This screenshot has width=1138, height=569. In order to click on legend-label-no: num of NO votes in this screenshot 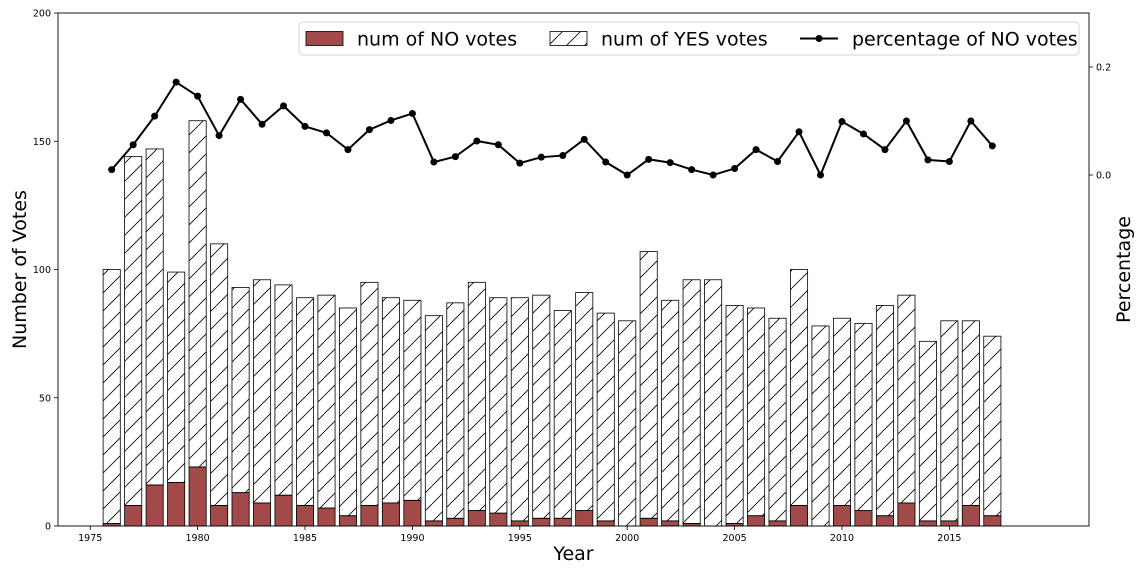, I will do `click(437, 40)`.